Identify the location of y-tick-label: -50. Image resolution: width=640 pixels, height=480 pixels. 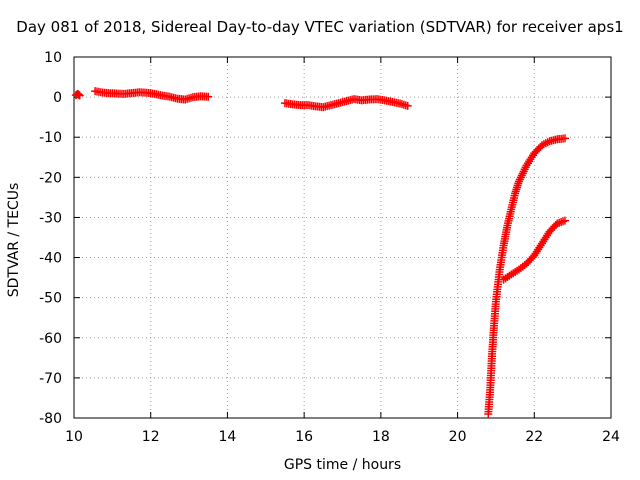
(50, 299).